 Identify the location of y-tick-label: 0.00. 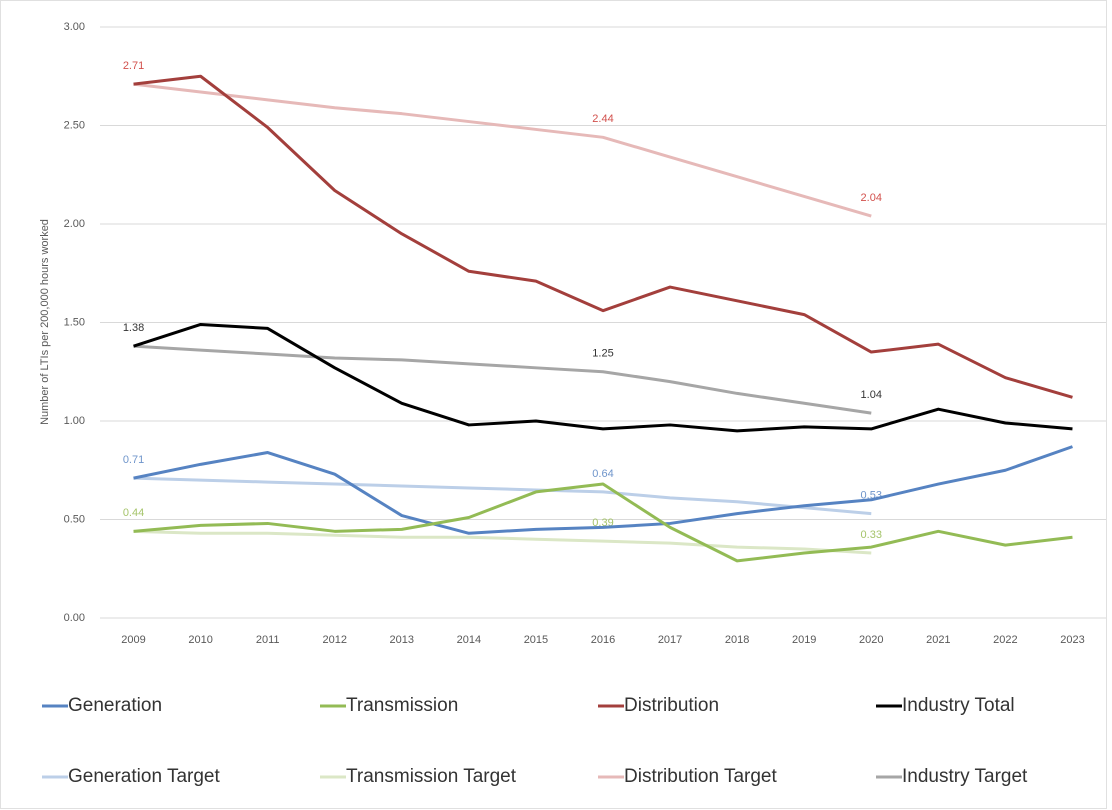
(74, 618).